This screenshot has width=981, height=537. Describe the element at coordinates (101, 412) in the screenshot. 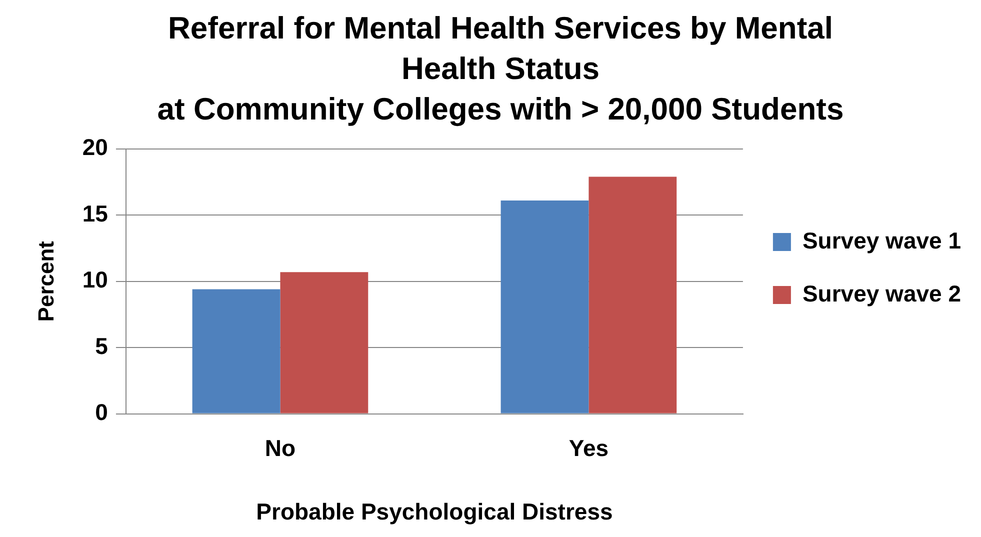

I see `y-tick-label: 0` at that location.